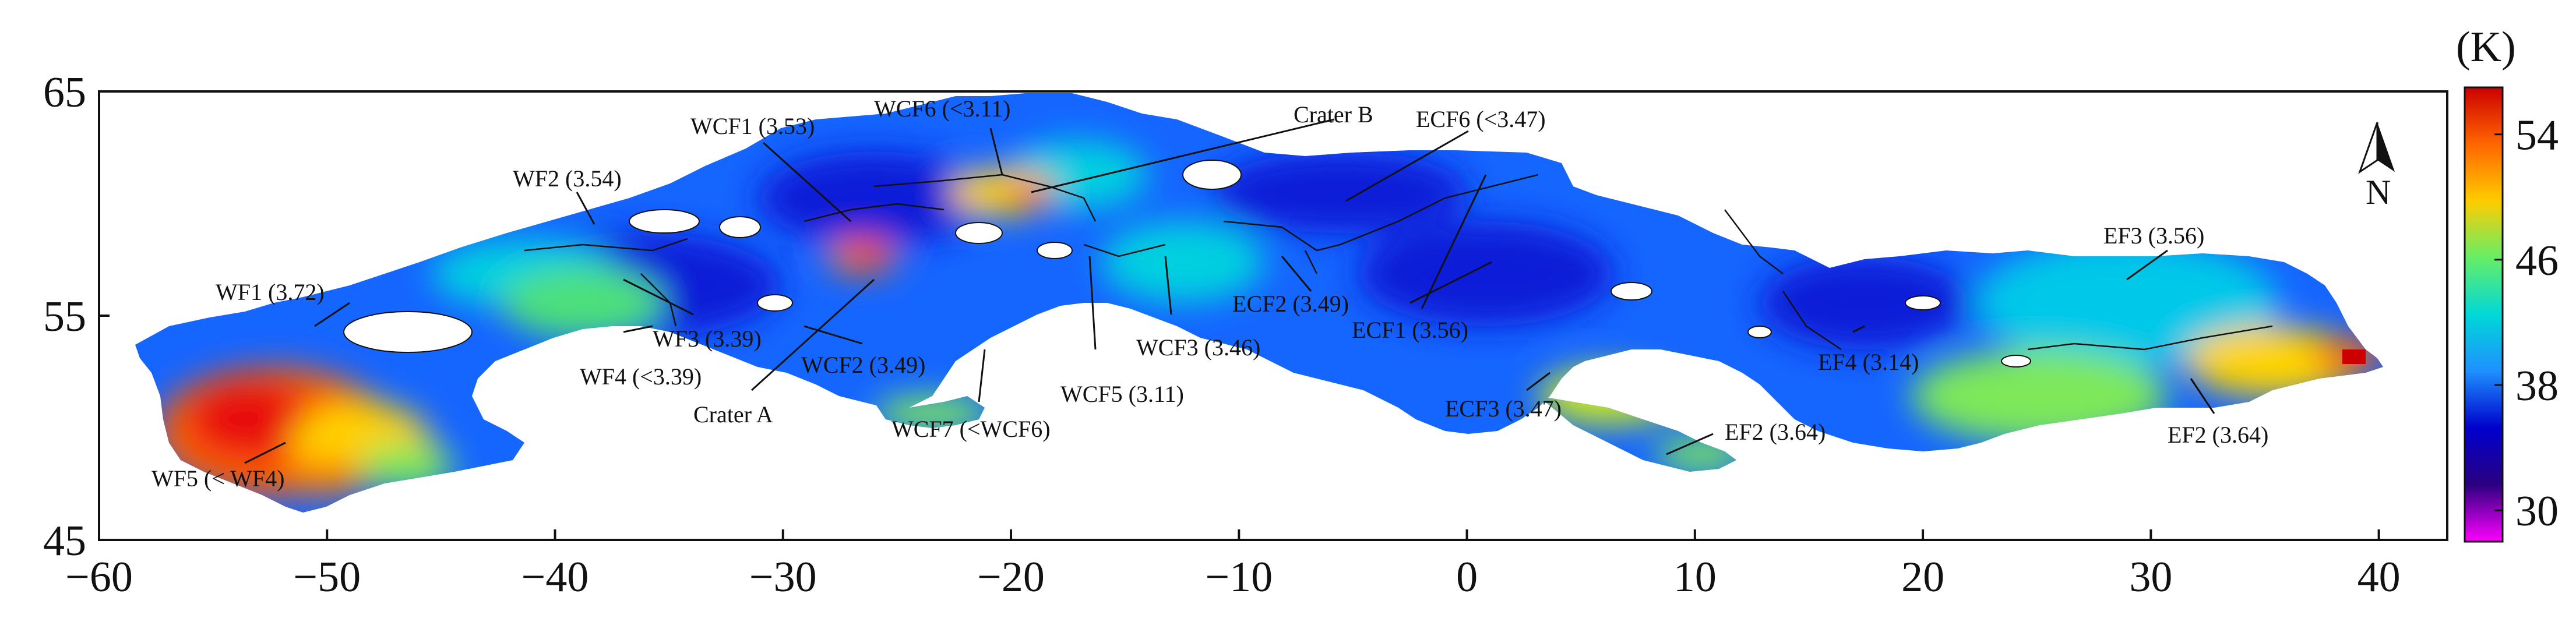 This screenshot has width=2576, height=643. I want to click on label-ecf2: ECF2 (3.49), so click(1290, 304).